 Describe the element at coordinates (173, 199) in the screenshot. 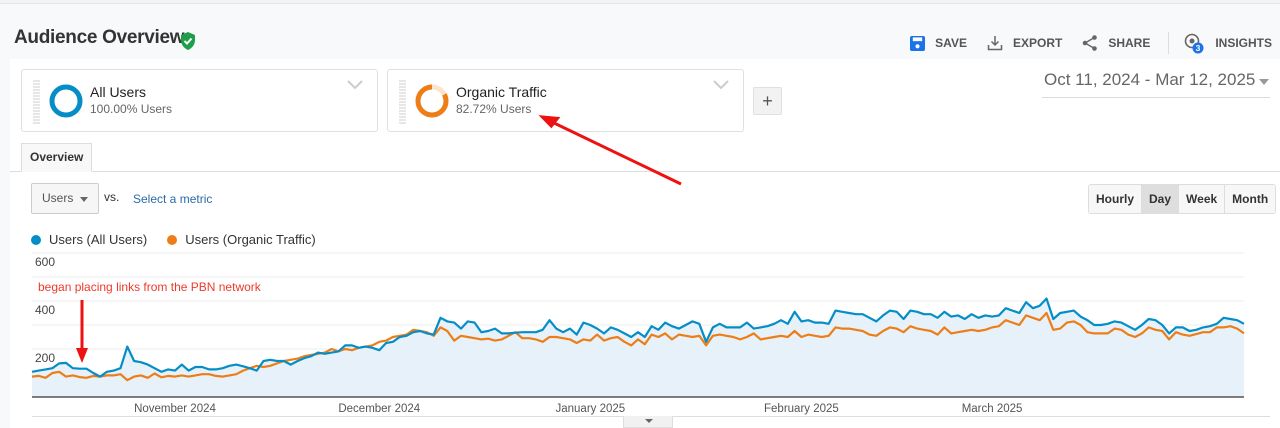

I see `select-metric-link: Select a metric` at that location.